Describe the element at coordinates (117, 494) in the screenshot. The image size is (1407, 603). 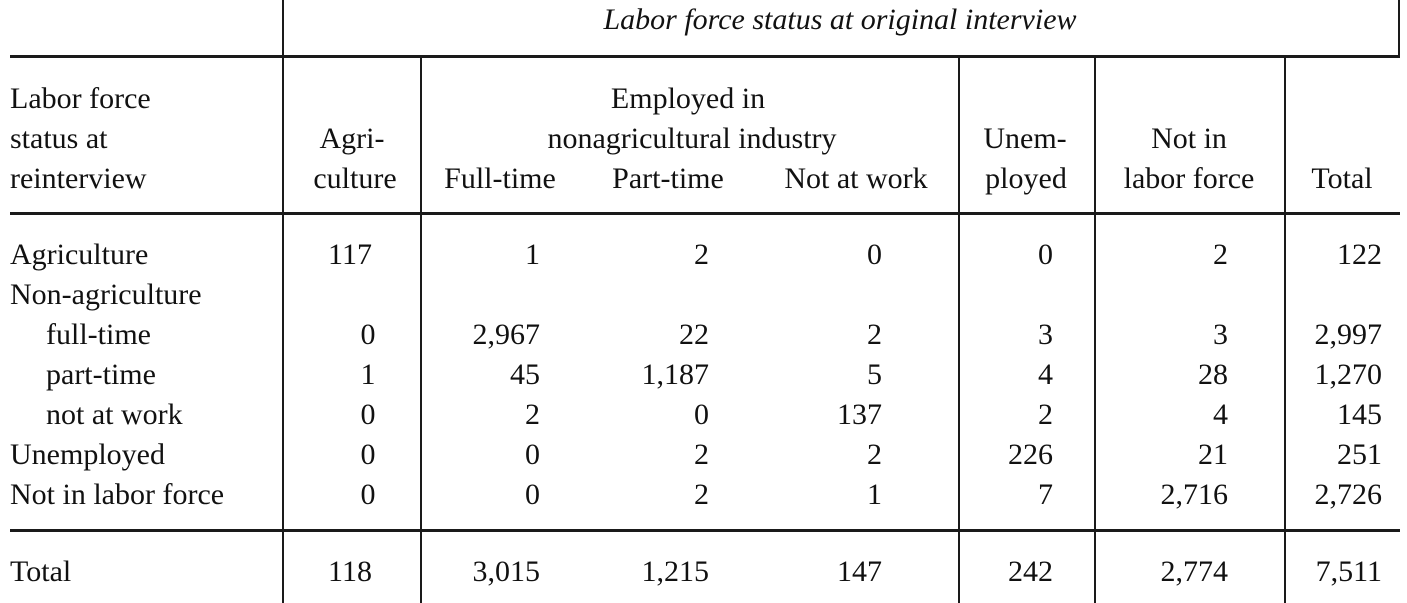
I see `row-label: Not in labor force` at that location.